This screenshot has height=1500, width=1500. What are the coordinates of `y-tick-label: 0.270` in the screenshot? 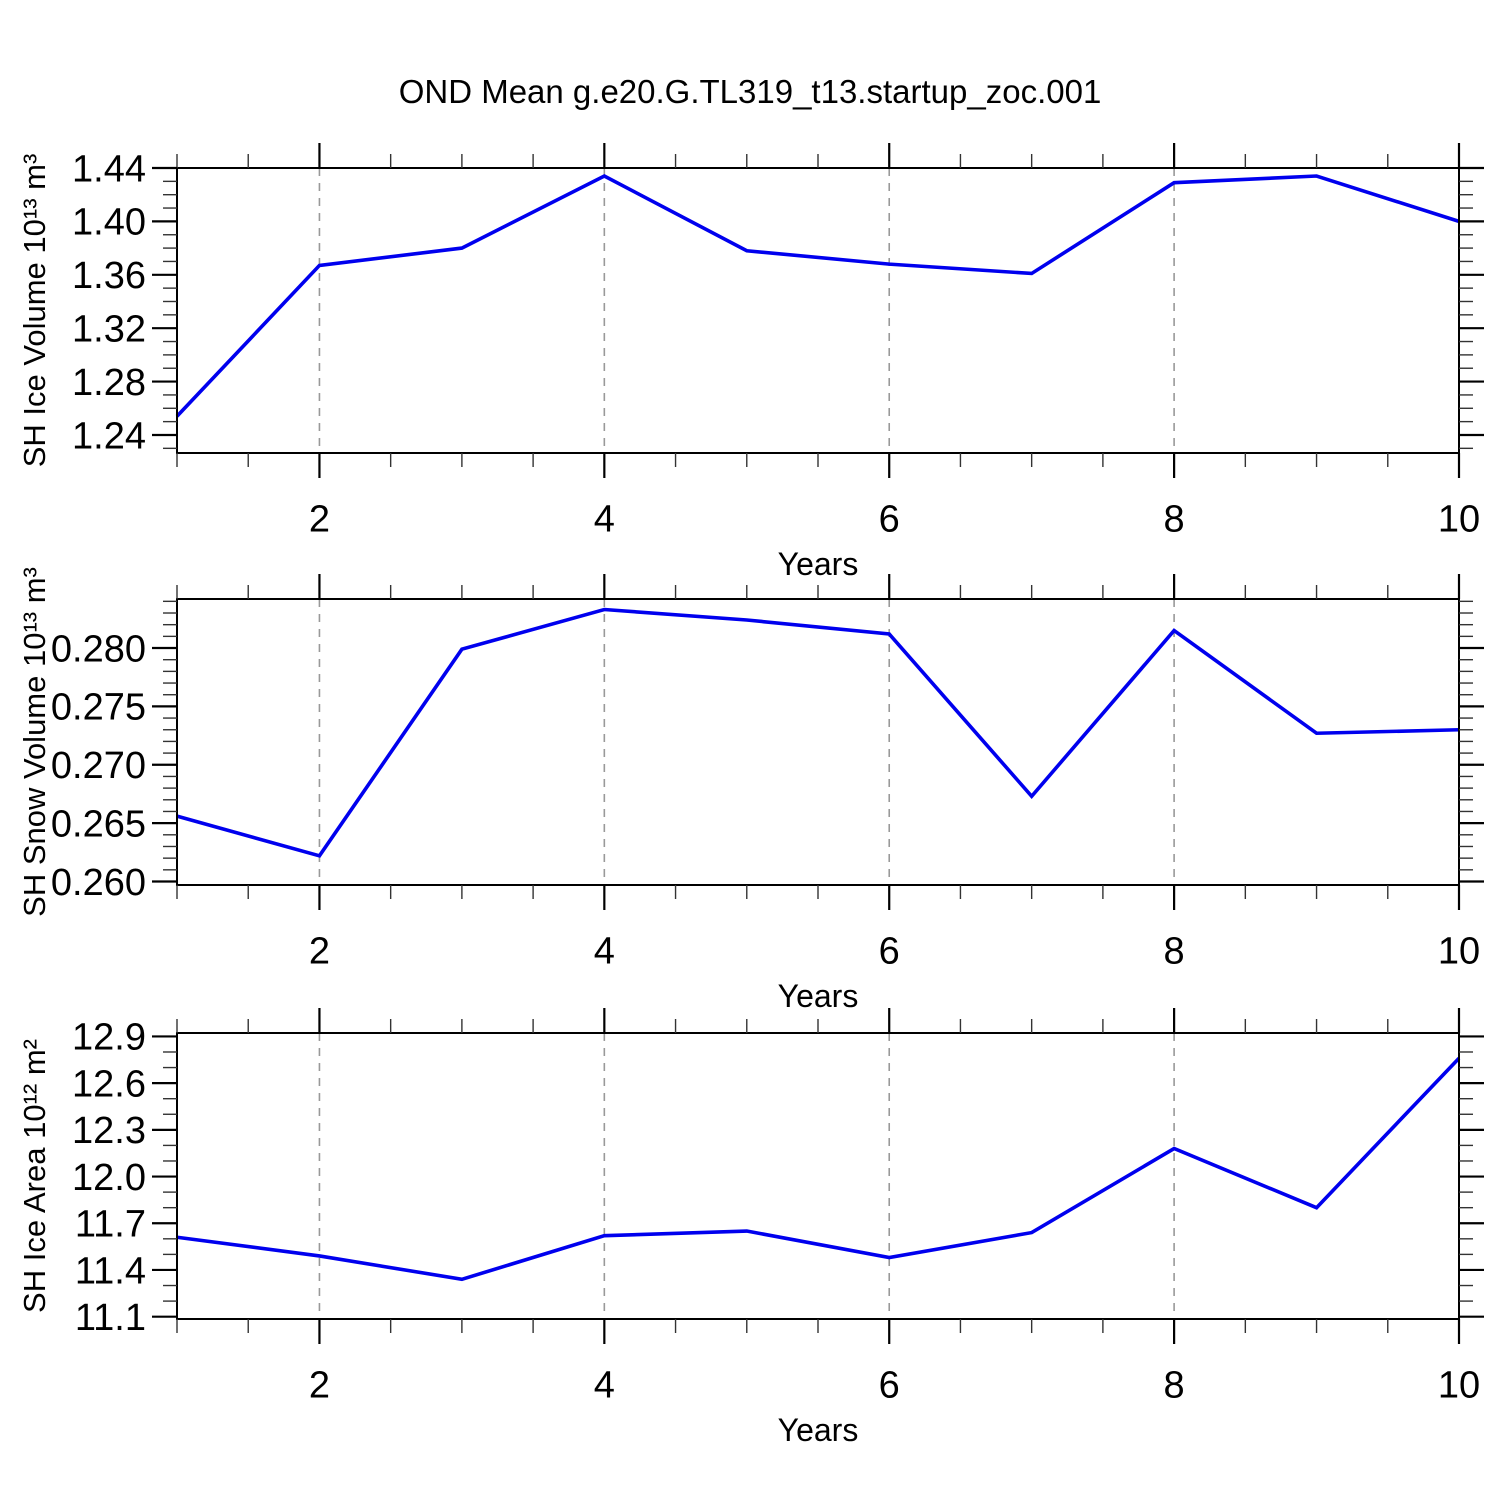 It's located at (98, 766).